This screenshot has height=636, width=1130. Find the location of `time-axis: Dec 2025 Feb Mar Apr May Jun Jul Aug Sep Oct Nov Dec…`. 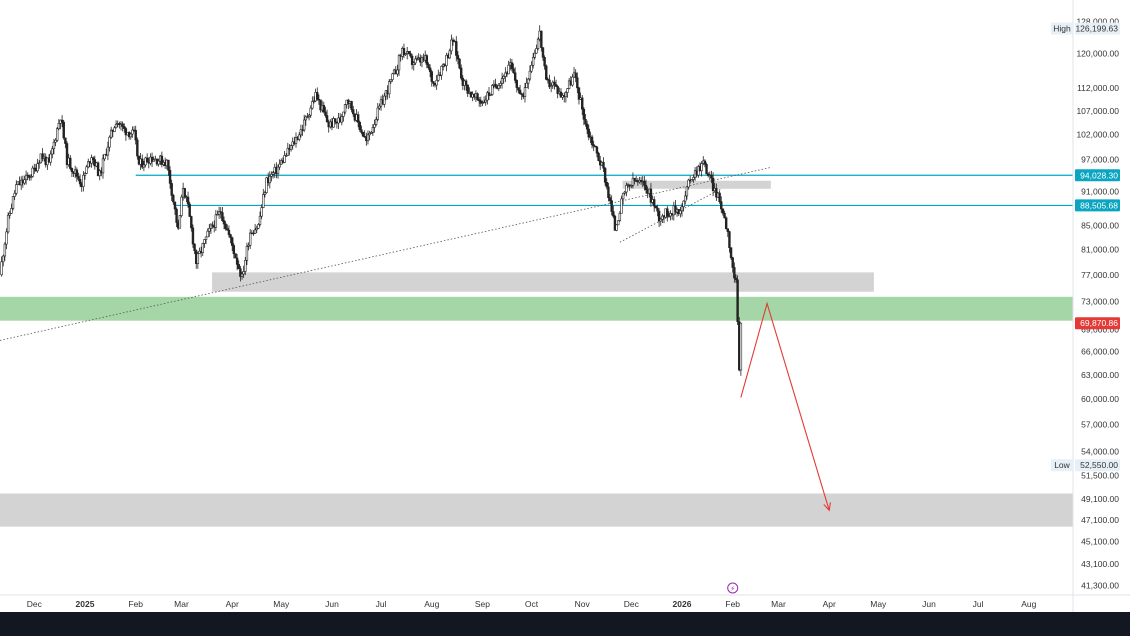

time-axis: Dec 2025 Feb Mar Apr May Jun Jul Aug Sep Oct Nov Dec… is located at coordinates (532, 595).